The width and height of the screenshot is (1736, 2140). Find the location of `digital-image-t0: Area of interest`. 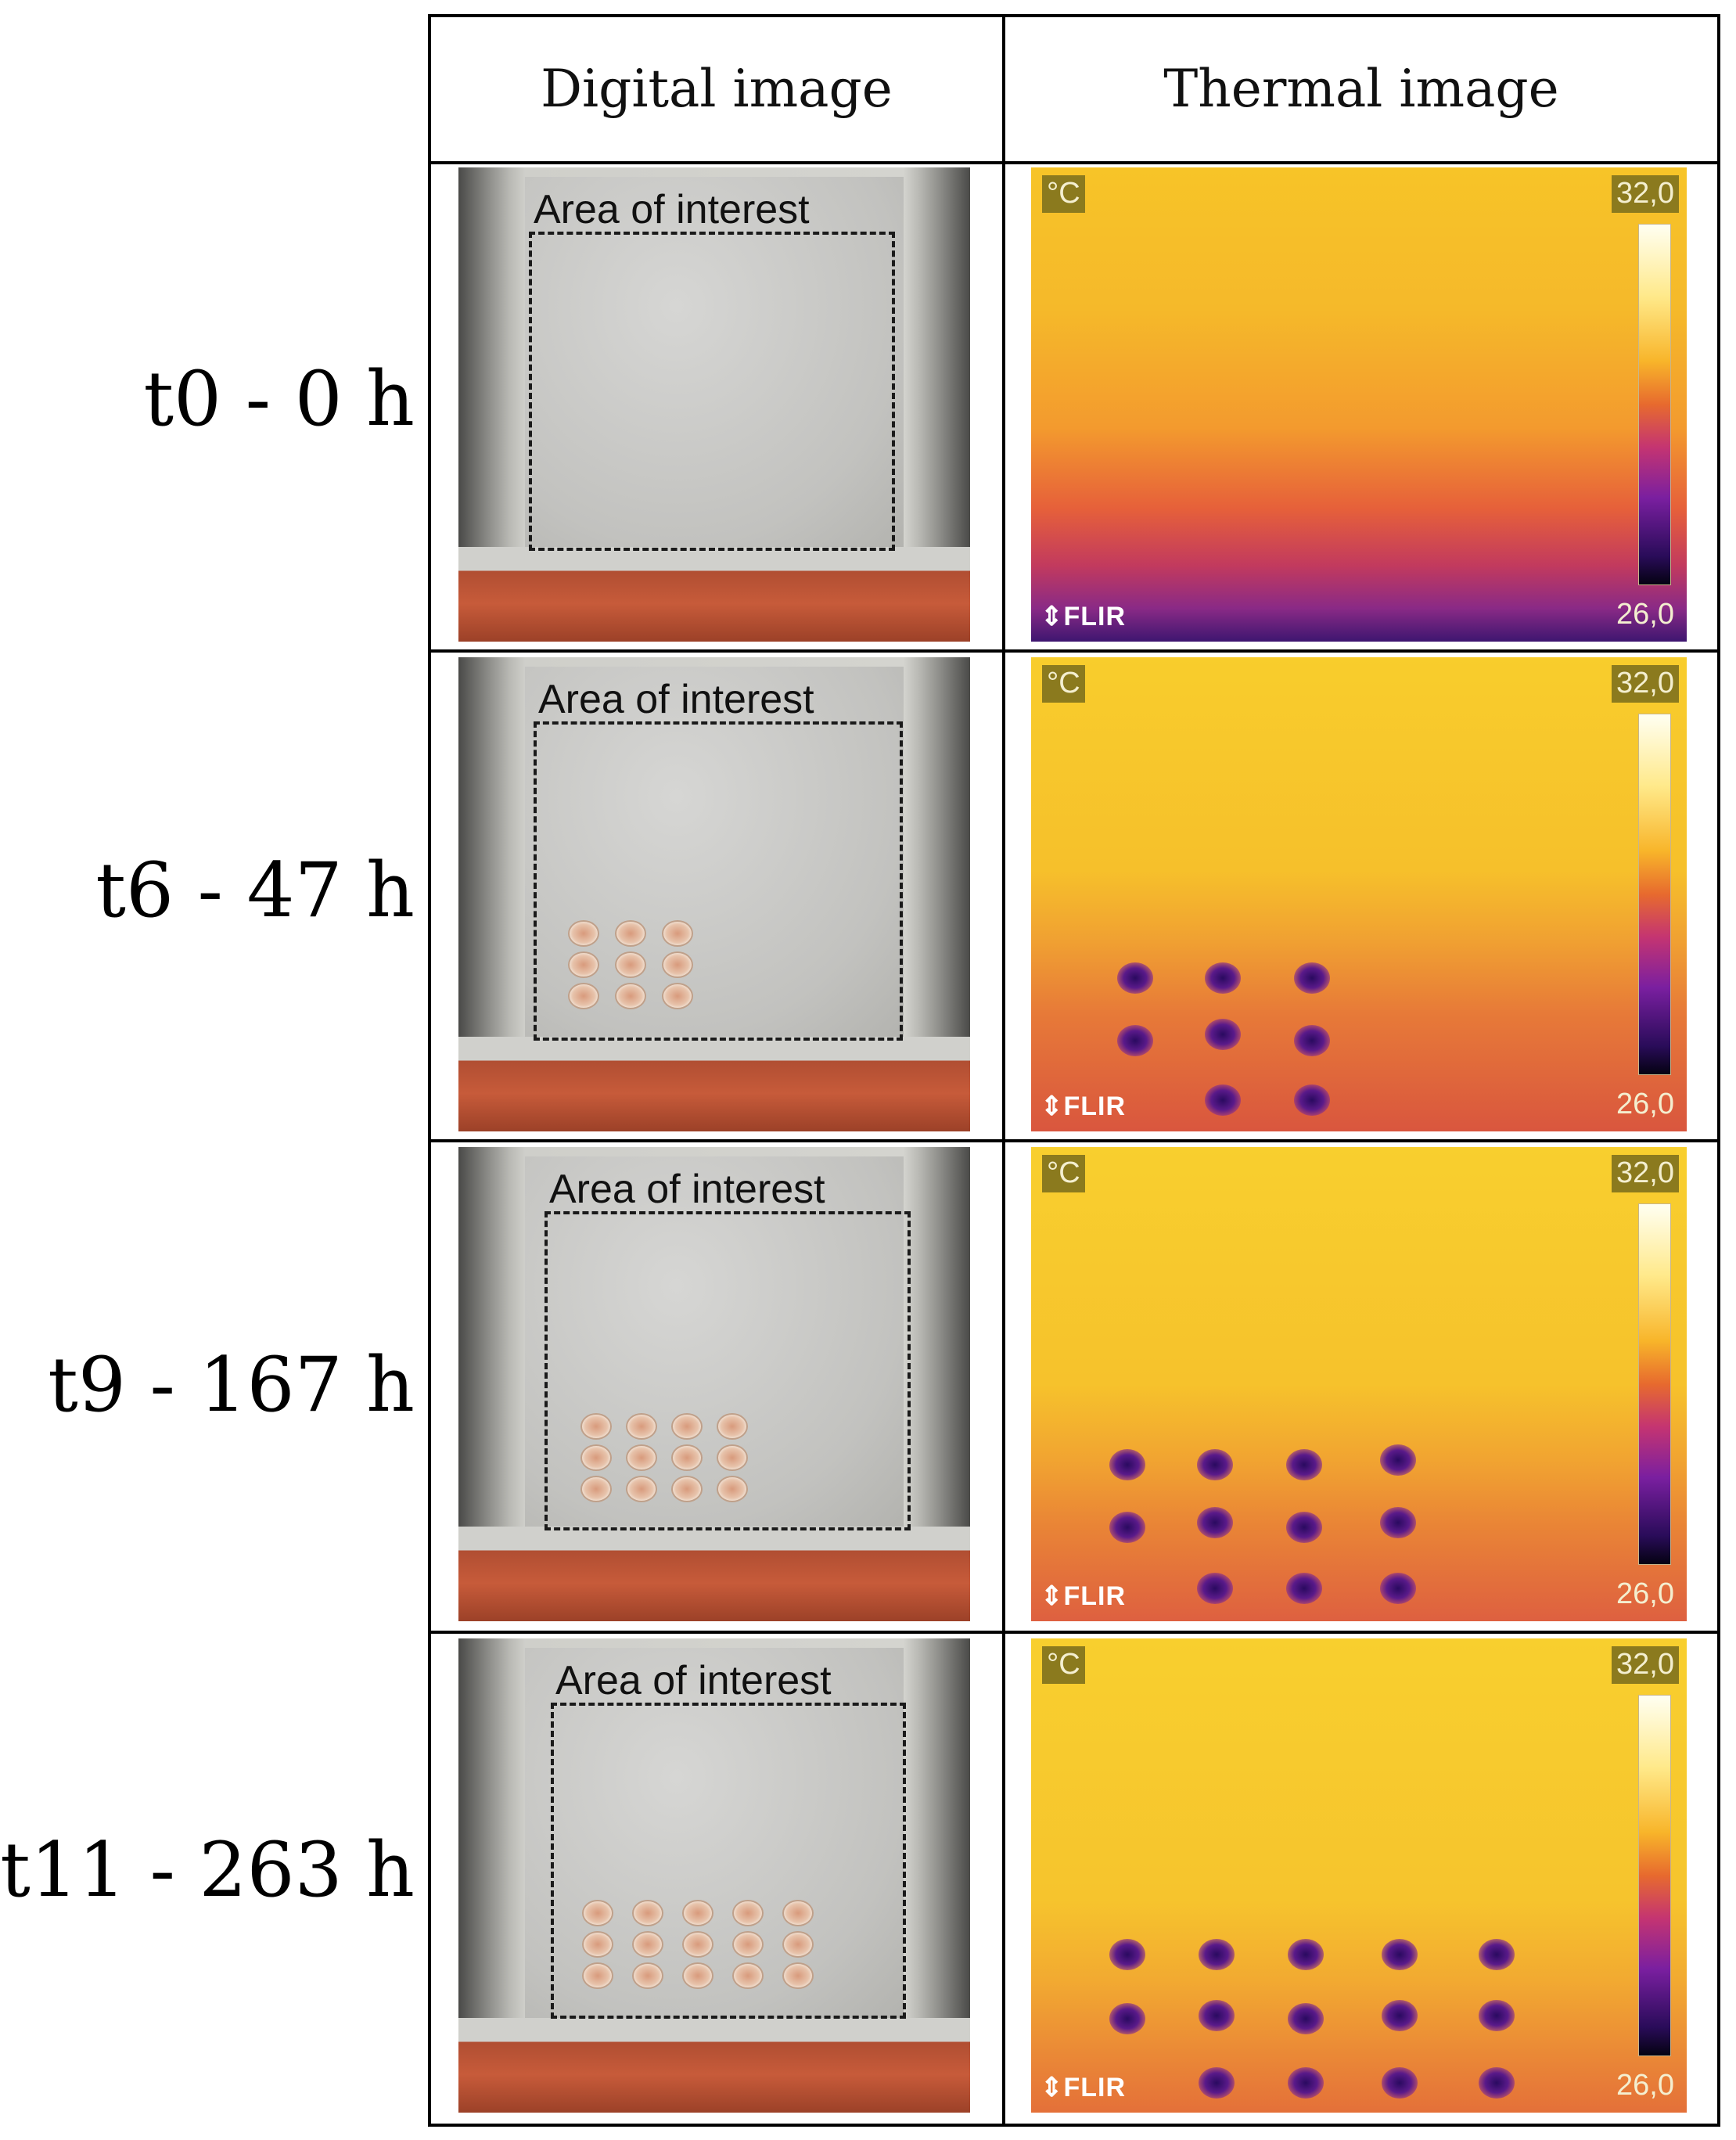

digital-image-t0: Area of interest is located at coordinates (714, 404).